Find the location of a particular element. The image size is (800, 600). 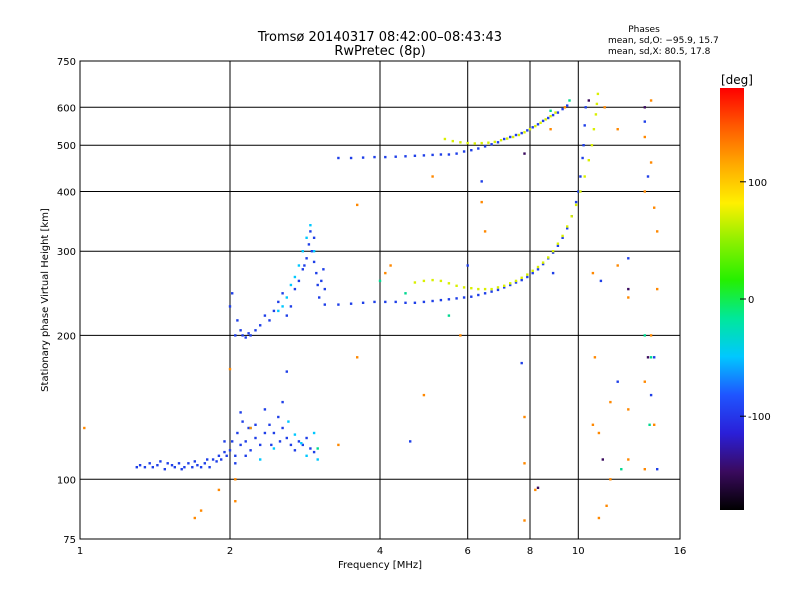

y-tick-label: 200 is located at coordinates (66, 336).